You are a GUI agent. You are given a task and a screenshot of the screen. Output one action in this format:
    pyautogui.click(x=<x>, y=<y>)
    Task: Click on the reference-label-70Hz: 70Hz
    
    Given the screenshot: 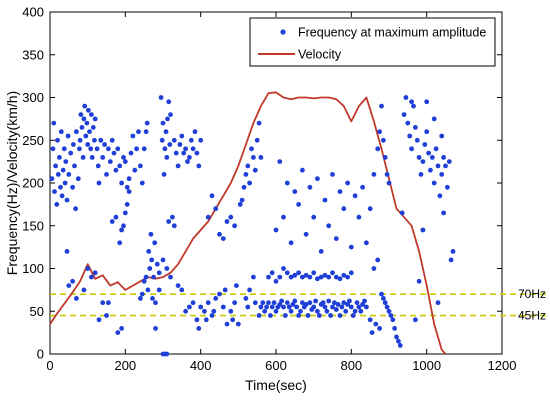 What is the action you would take?
    pyautogui.click(x=532, y=294)
    